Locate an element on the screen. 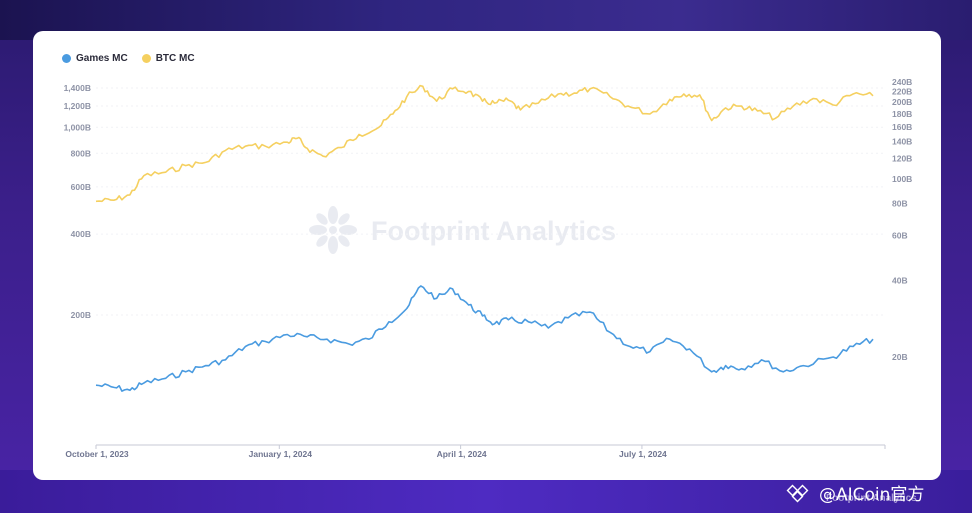 The height and width of the screenshot is (513, 972). y-left-tick-label: 400B is located at coordinates (81, 234).